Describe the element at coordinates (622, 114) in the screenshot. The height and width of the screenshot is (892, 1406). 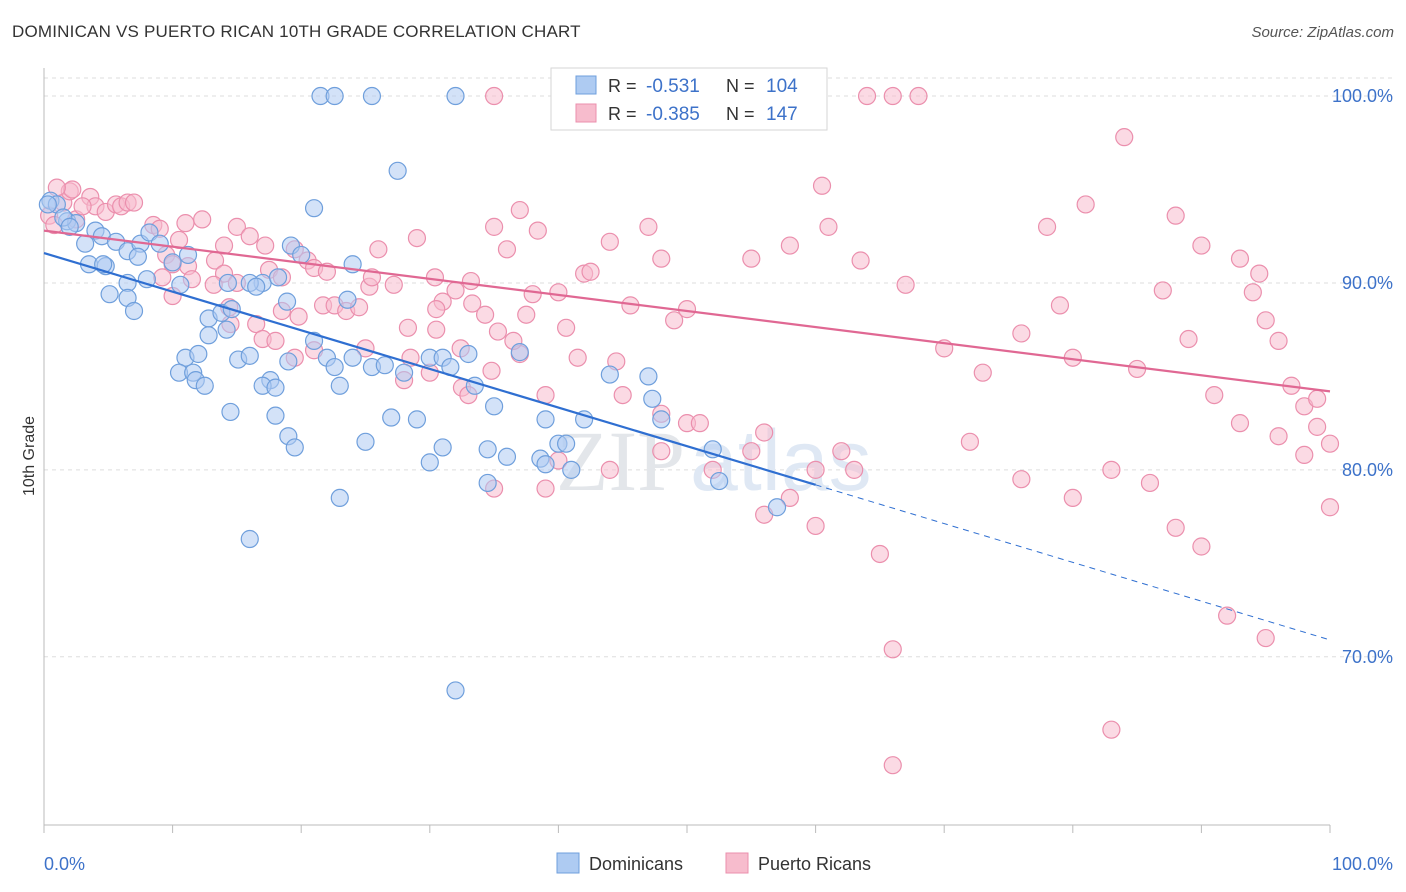
I see `stats-r-label-puerto-ricans: R =` at that location.